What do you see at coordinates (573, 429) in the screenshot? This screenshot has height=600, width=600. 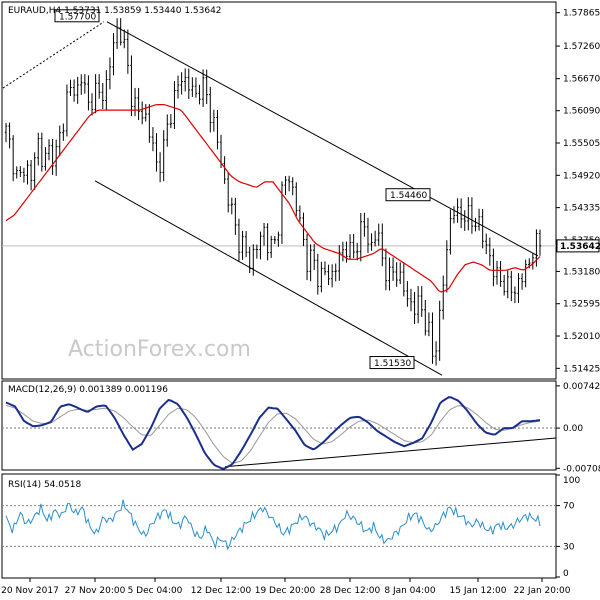 I see `macd-tick-label: 0.00` at bounding box center [573, 429].